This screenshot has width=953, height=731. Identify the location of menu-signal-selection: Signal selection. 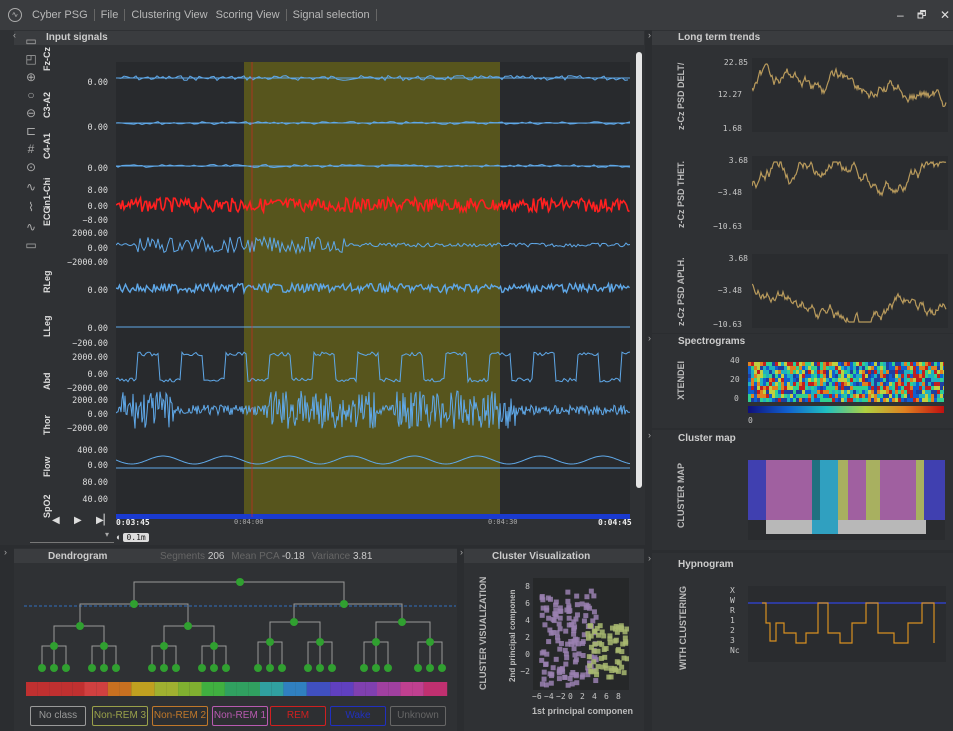
(332, 15).